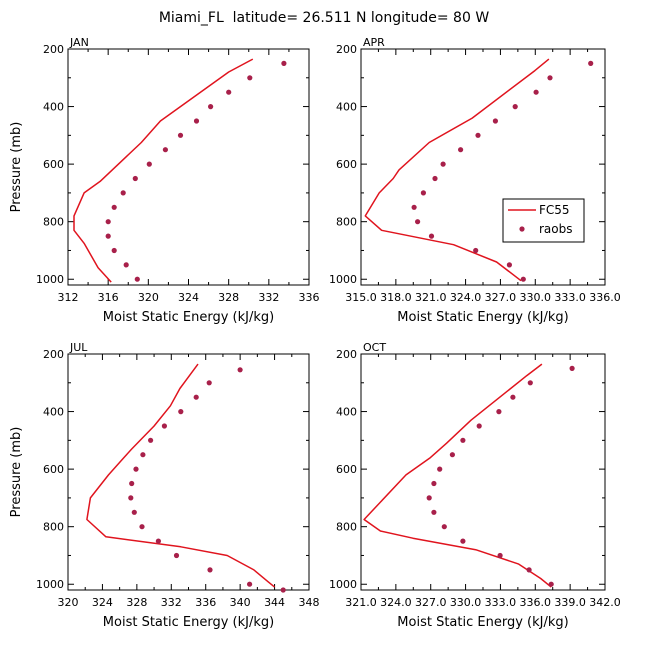 The image size is (648, 648). What do you see at coordinates (79, 42) in the screenshot?
I see `panel-title: JAN` at bounding box center [79, 42].